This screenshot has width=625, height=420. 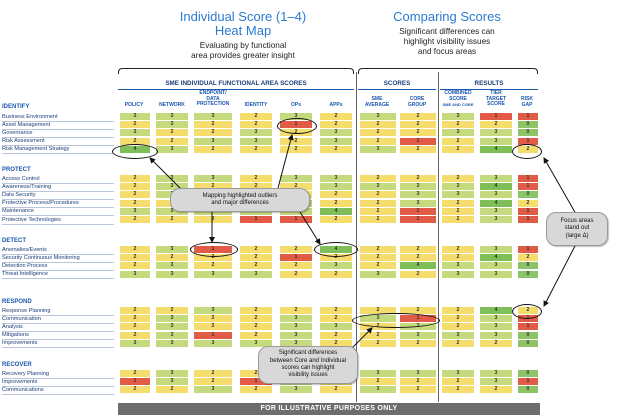 I want to click on col-core-group: CORE GROUP, so click(x=417, y=102).